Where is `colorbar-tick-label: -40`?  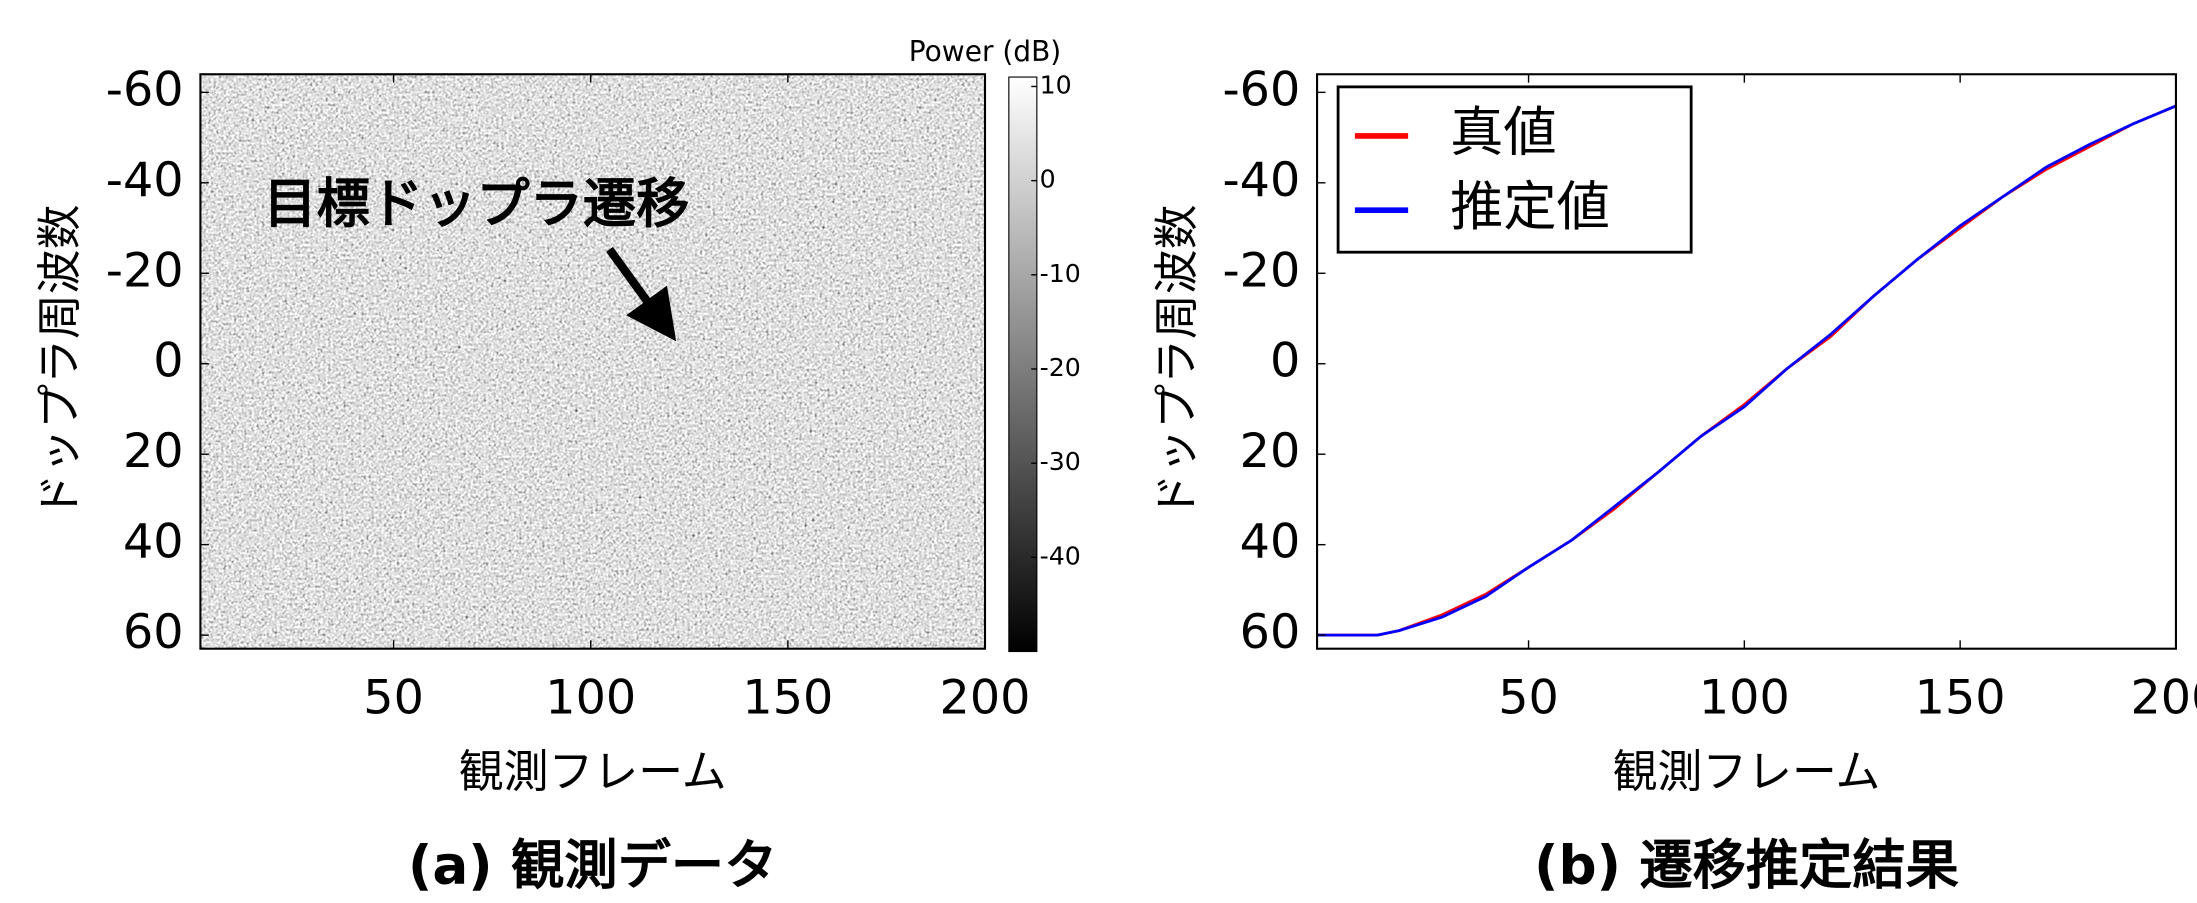
colorbar-tick-label: -40 is located at coordinates (1060, 555).